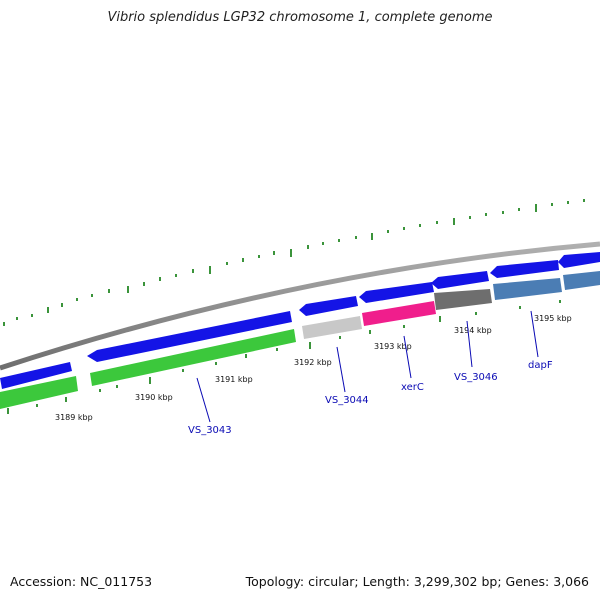 The width and height of the screenshot is (600, 600). Describe the element at coordinates (553, 318) in the screenshot. I see `tick-label: 3195 kbp` at that location.